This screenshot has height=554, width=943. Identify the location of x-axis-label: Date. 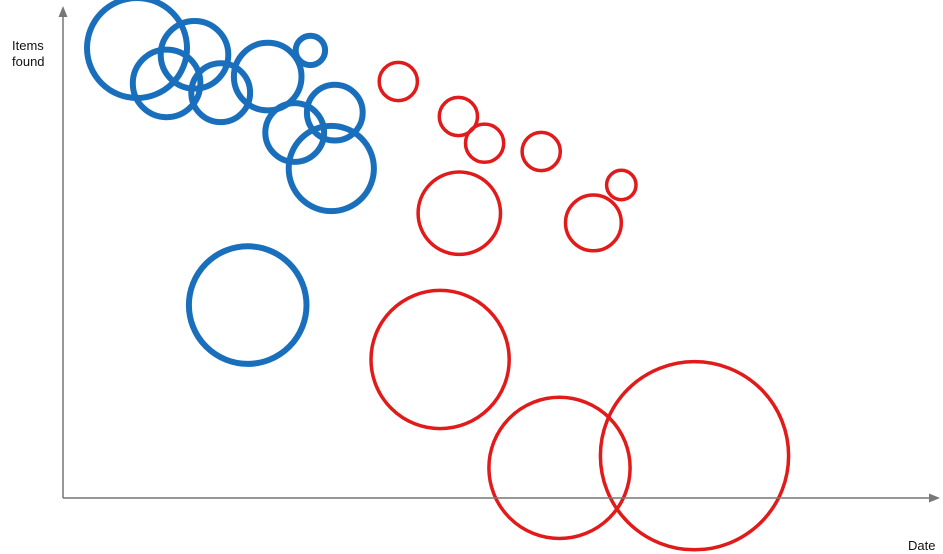
(921, 545).